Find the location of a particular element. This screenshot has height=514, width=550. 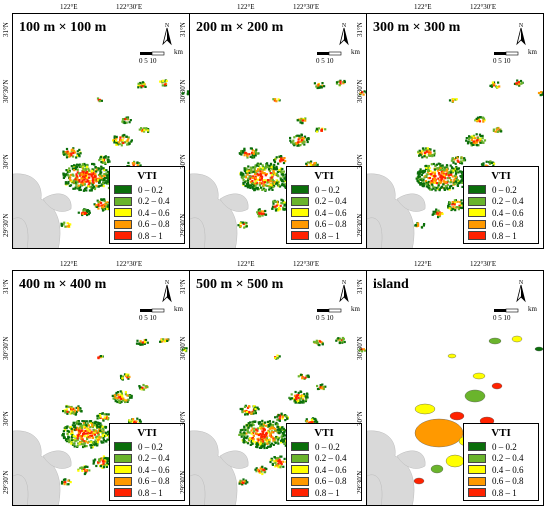

scale-units: km is located at coordinates (532, 52).